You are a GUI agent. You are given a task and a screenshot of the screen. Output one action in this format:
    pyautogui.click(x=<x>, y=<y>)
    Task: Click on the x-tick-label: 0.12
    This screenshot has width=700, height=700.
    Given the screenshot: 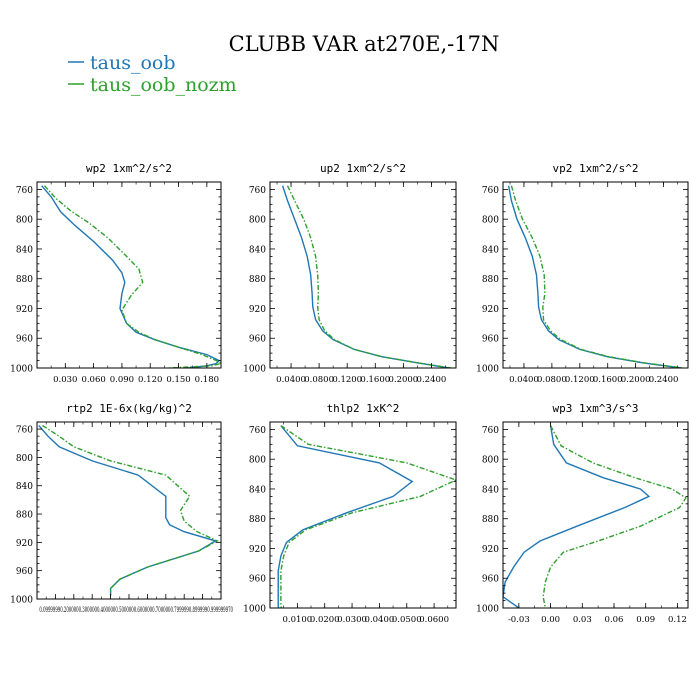 What is the action you would take?
    pyautogui.click(x=677, y=620)
    